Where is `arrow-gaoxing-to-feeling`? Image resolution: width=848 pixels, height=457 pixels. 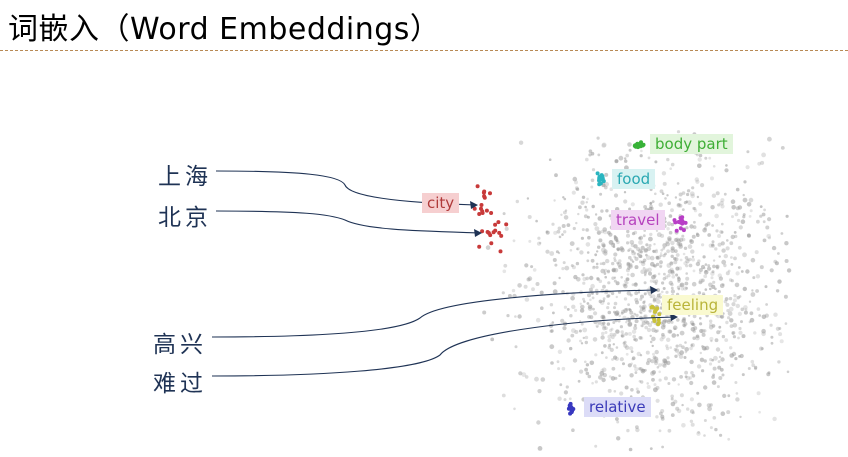 arrow-gaoxing-to-feeling is located at coordinates (434, 313).